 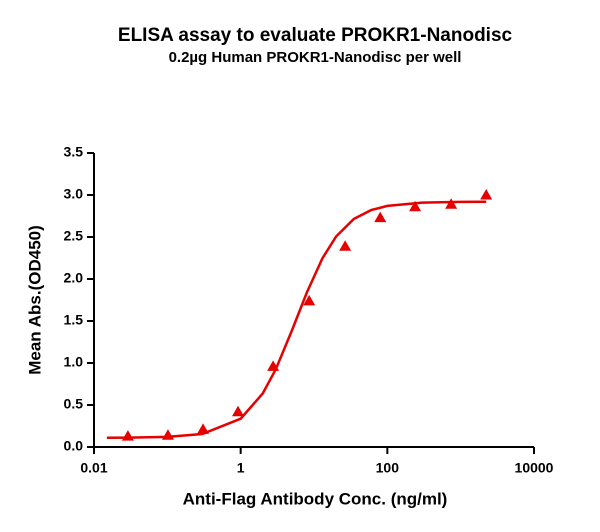 What do you see at coordinates (74, 404) in the screenshot?
I see `y-tick-label: 0.5` at bounding box center [74, 404].